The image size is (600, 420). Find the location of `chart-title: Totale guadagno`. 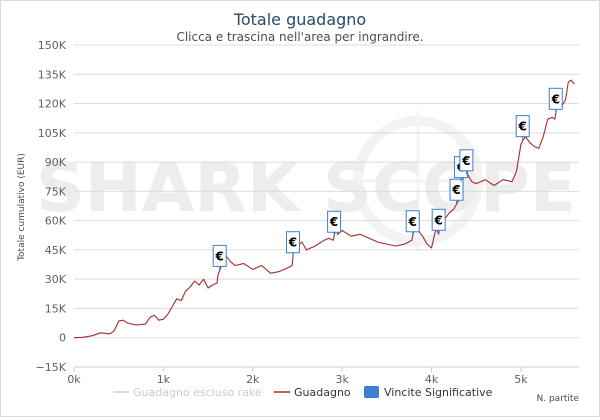

chart-title: Totale guadagno is located at coordinates (299, 19).